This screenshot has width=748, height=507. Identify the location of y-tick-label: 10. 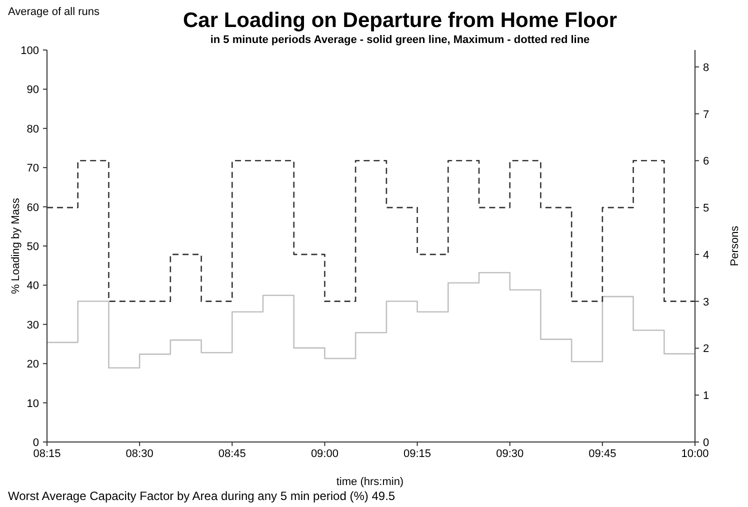
(32, 404).